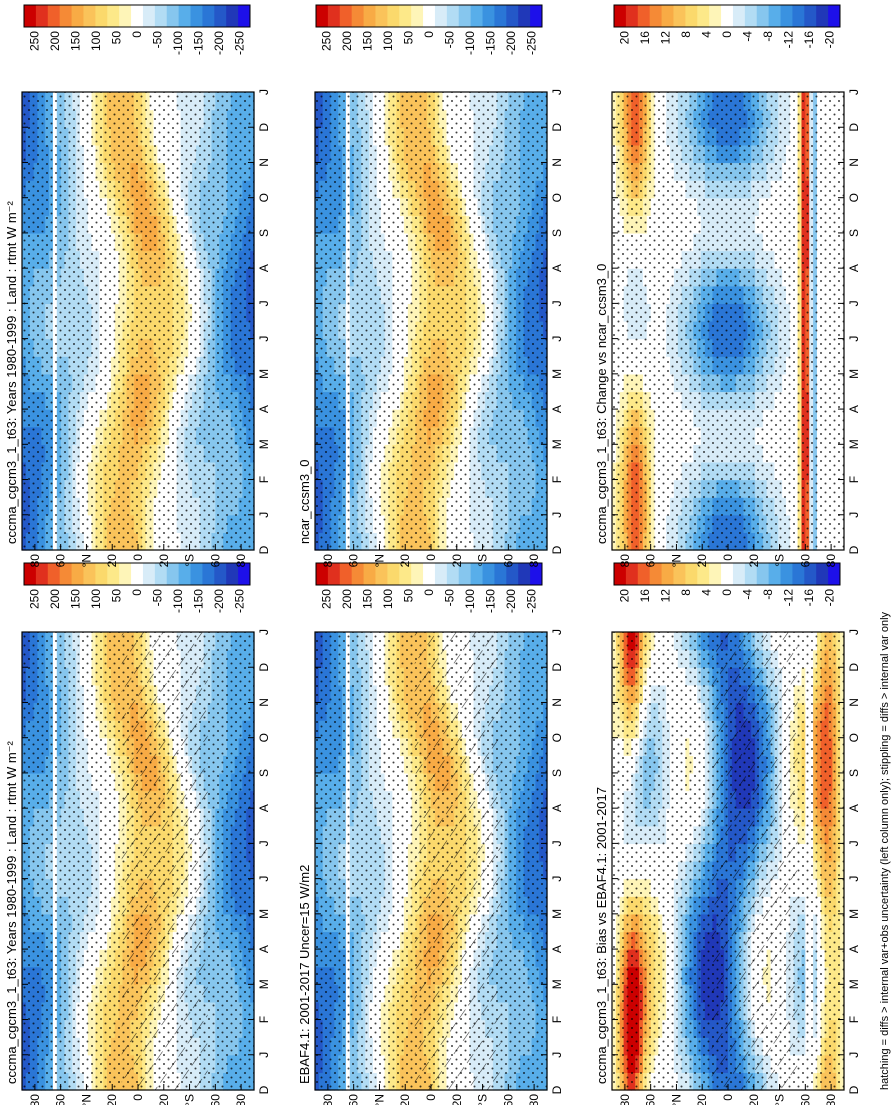  I want to click on colorbar-label: -250, so click(240, 601).